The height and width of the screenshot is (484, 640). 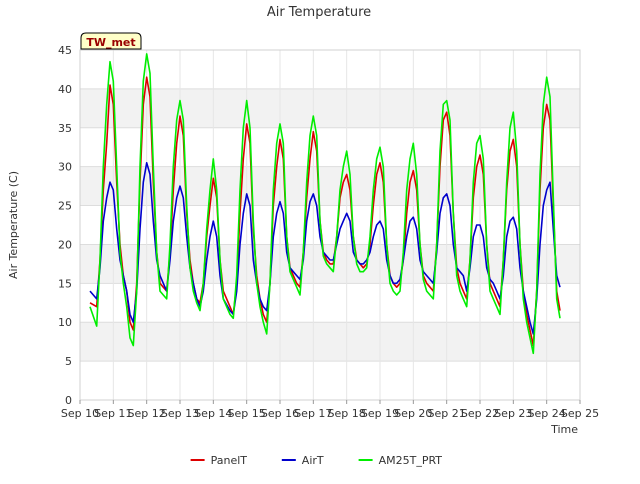 What do you see at coordinates (65, 225) in the screenshot?
I see `y-axis-ticks: 0 5 10 15 20 25 30 35 40 45` at bounding box center [65, 225].